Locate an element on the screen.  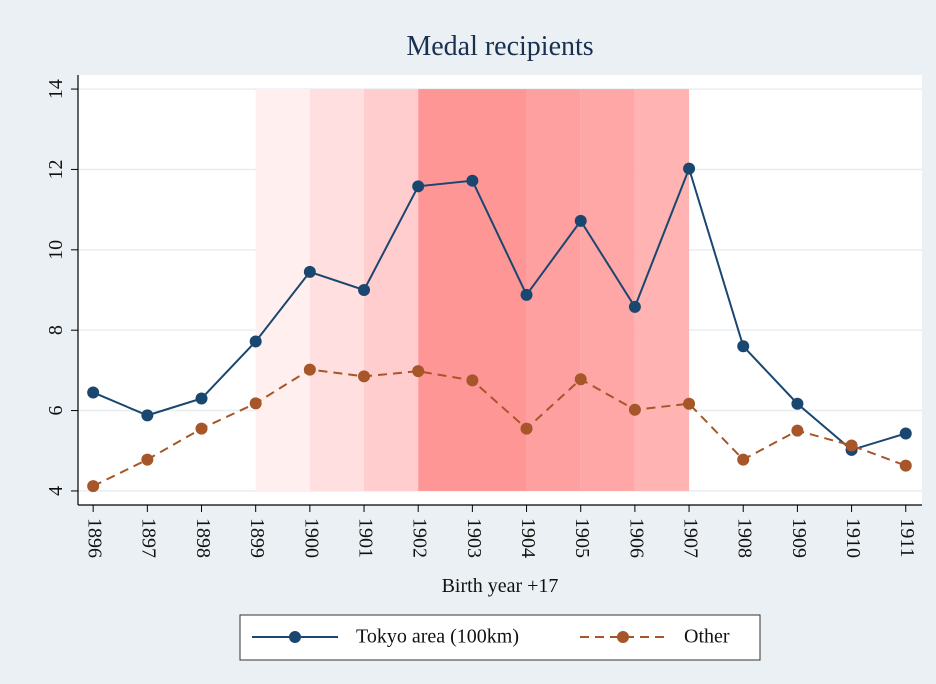
x-tick-label: 1896 is located at coordinates (95, 538).